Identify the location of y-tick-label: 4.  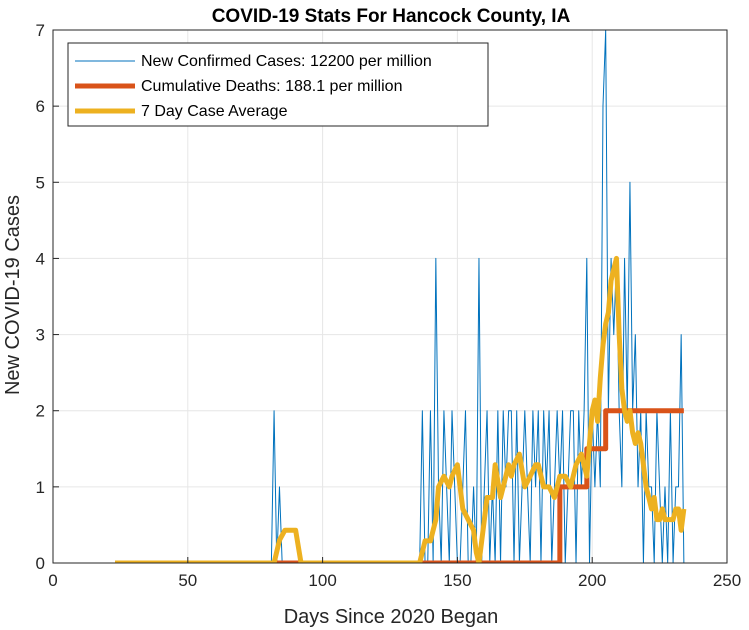
(40, 258).